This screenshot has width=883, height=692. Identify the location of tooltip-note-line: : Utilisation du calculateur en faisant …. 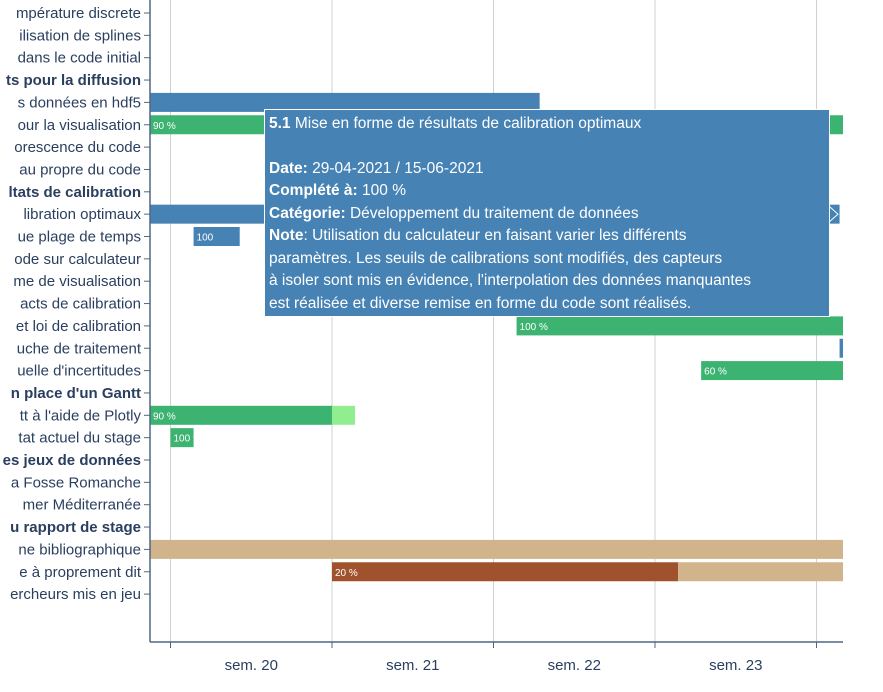
(495, 235).